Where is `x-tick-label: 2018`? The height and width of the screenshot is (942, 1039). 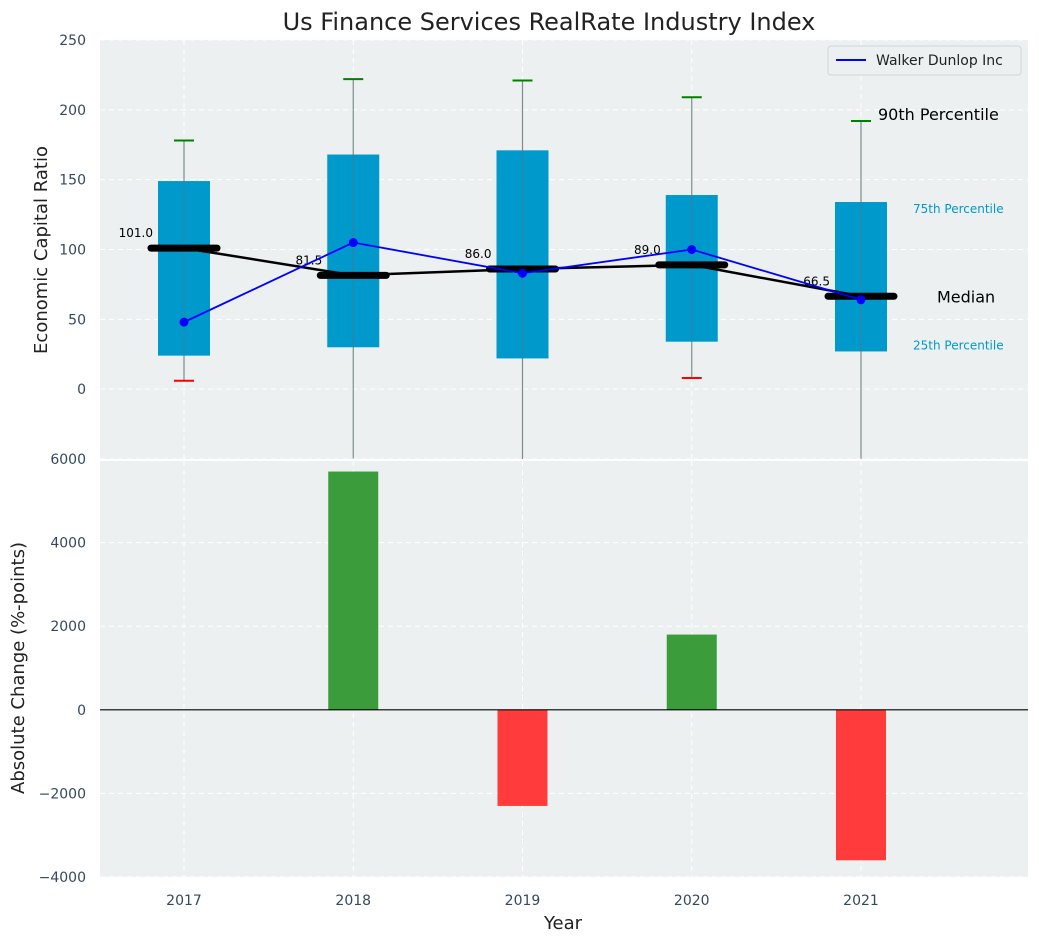 x-tick-label: 2018 is located at coordinates (353, 901).